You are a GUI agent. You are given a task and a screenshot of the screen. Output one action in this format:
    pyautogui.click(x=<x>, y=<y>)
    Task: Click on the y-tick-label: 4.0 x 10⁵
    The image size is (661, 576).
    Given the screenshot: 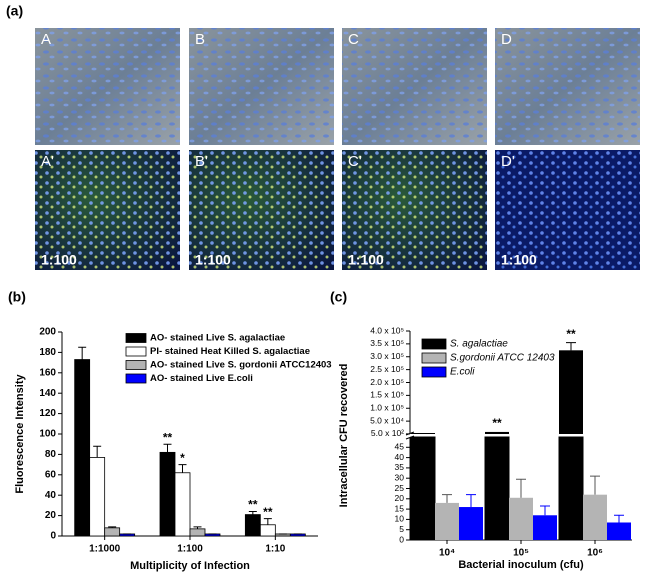 What is the action you would take?
    pyautogui.click(x=387, y=330)
    